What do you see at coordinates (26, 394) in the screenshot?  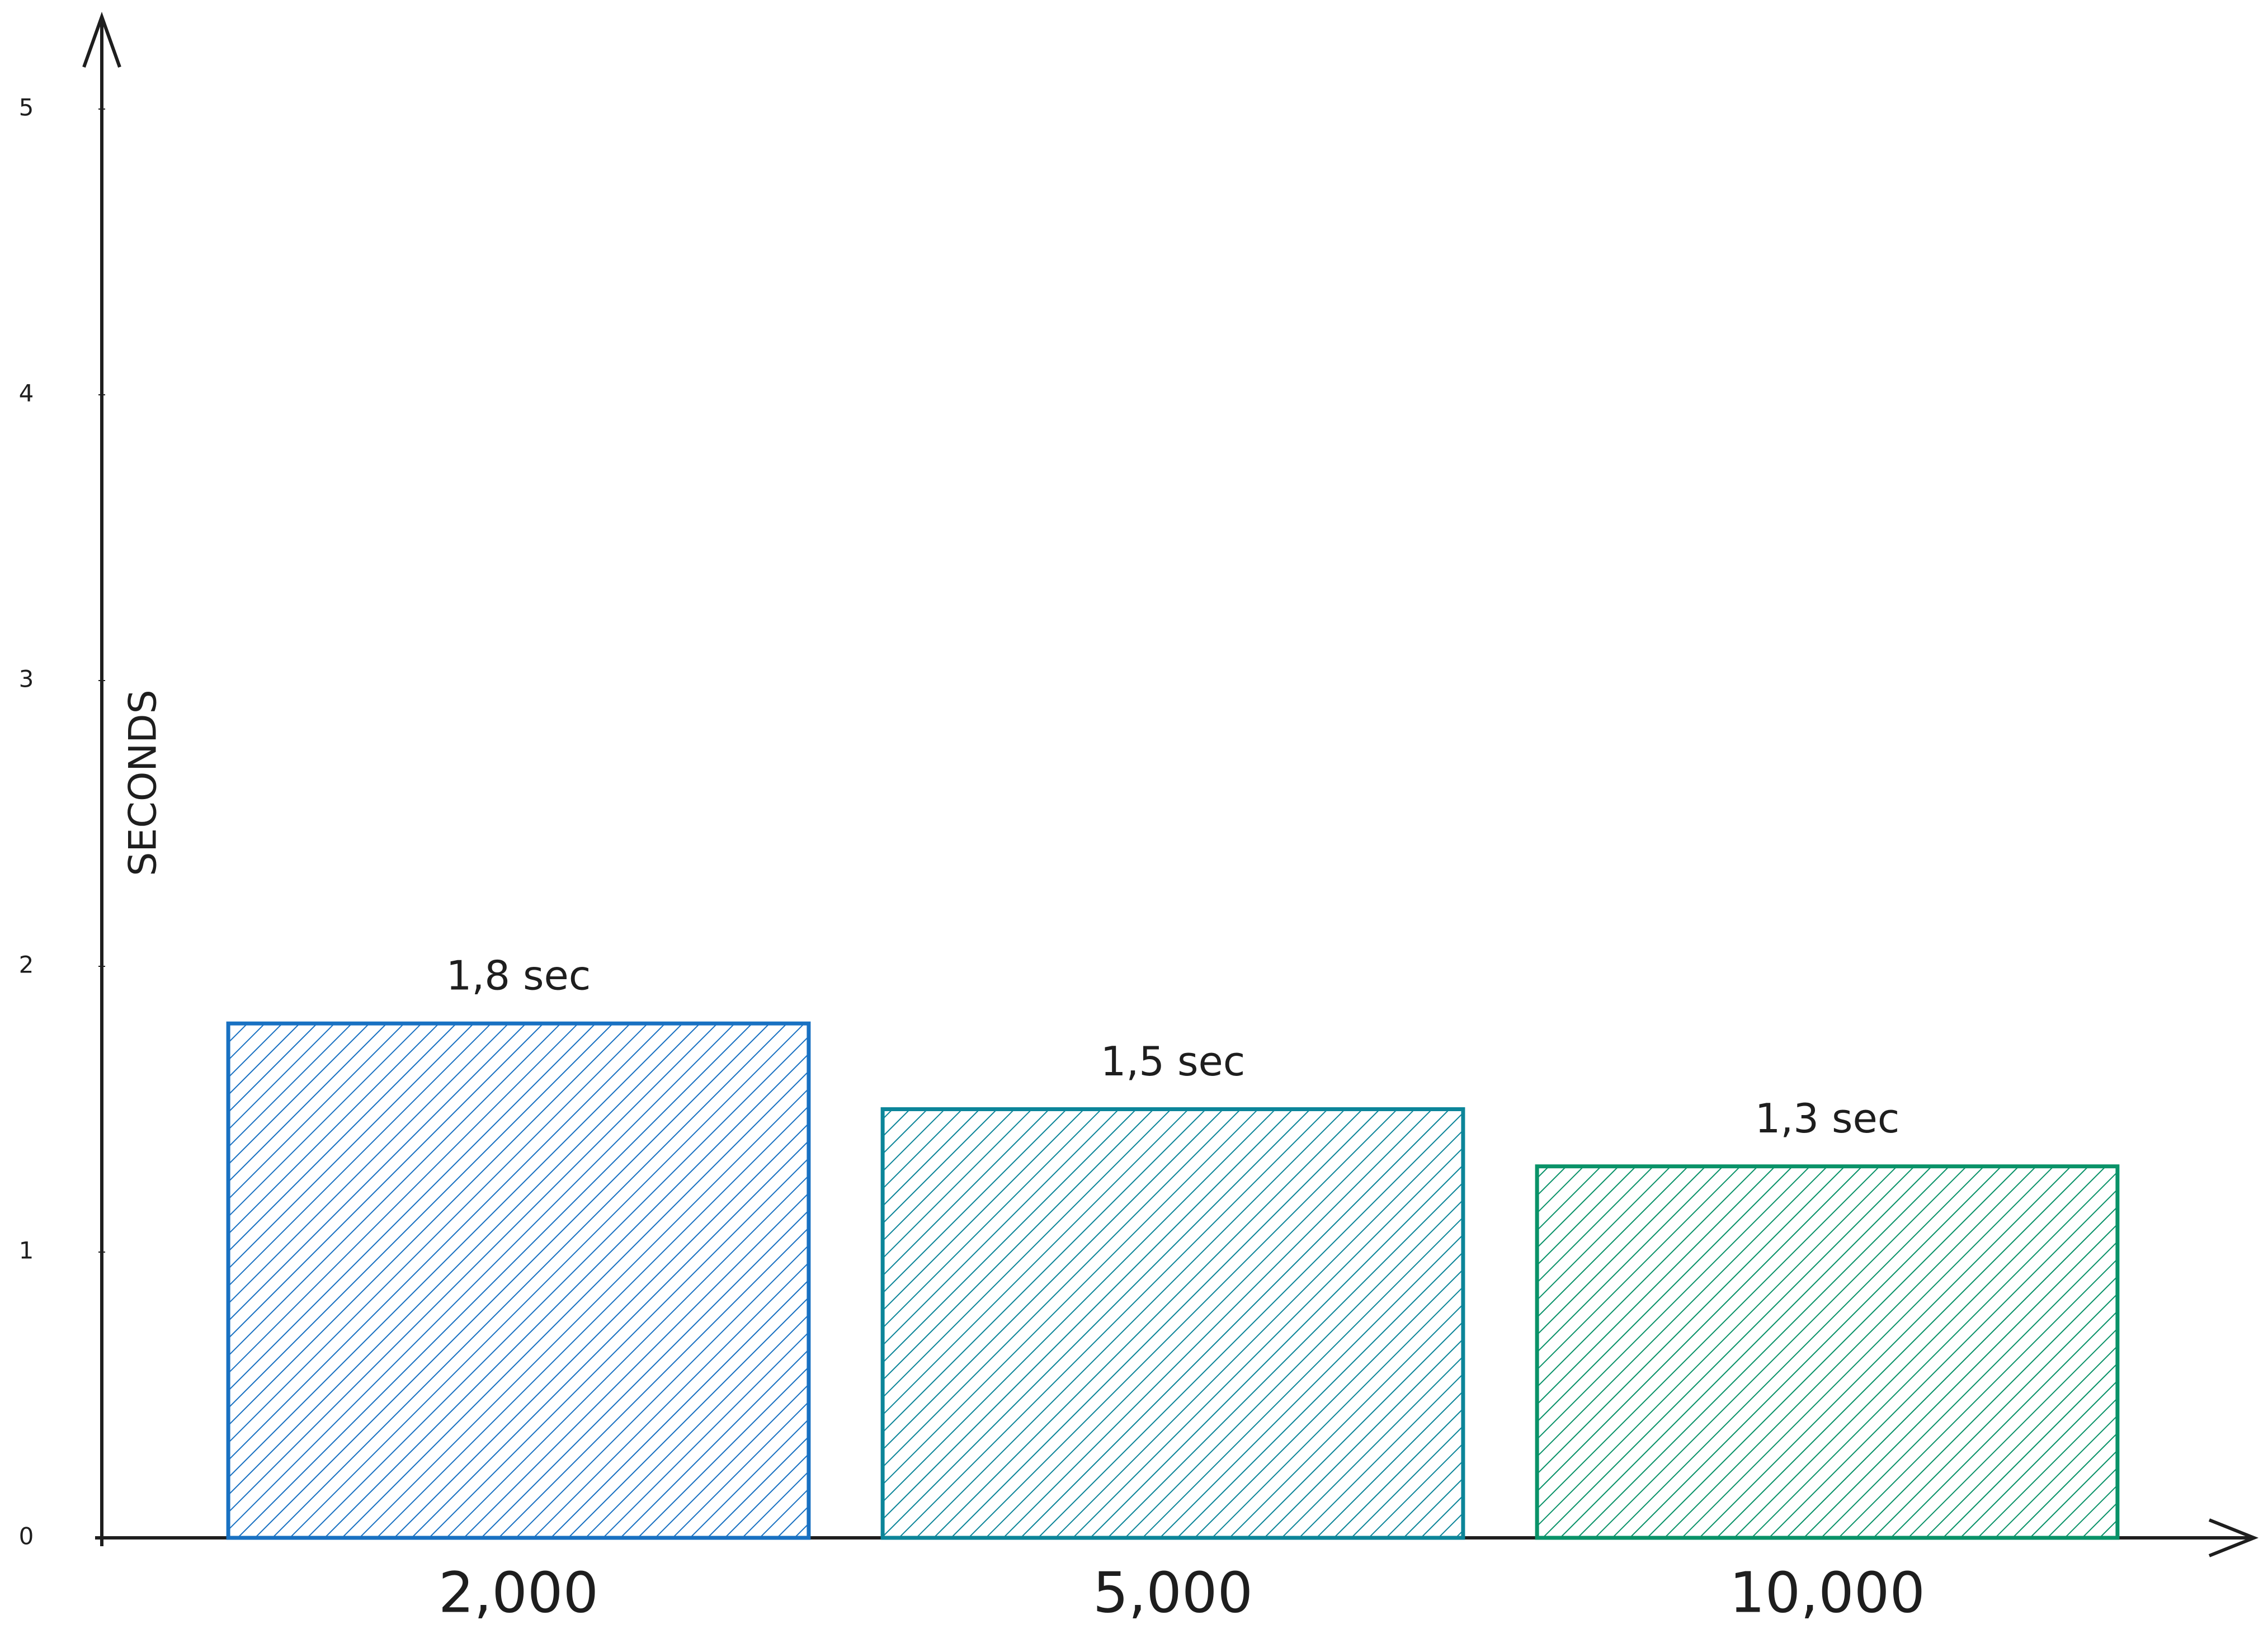 I see `y-tick-label: 4` at bounding box center [26, 394].